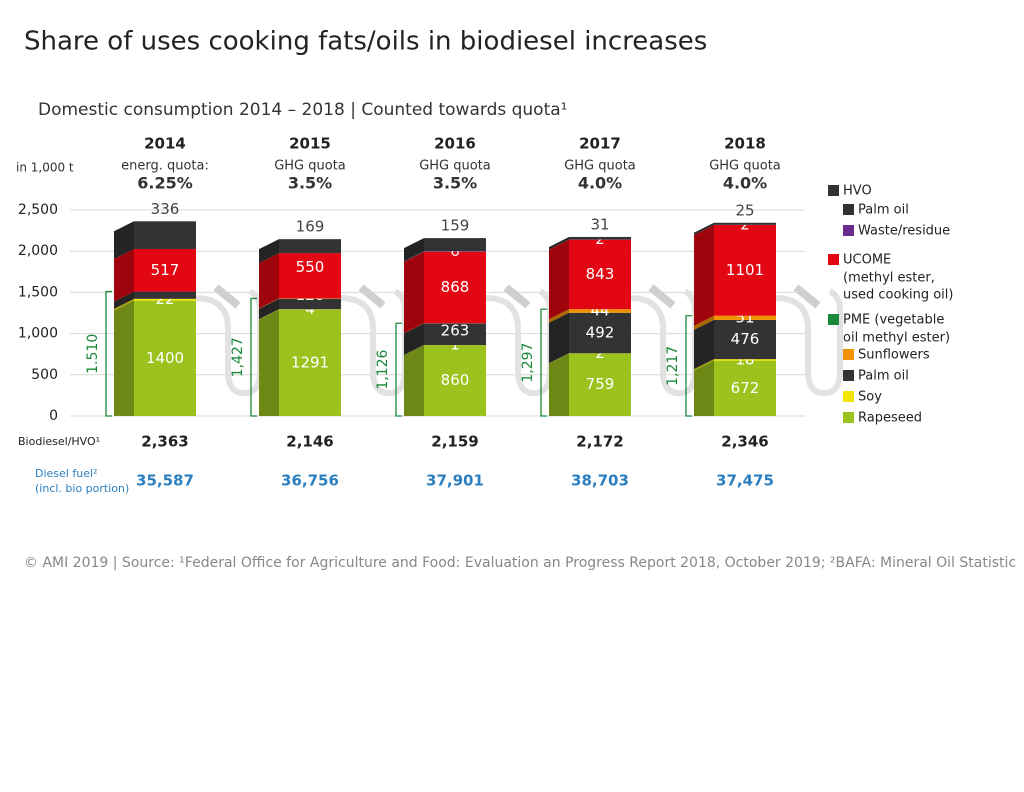 The image size is (1024, 792). I want to click on value-label: 169, so click(310, 227).